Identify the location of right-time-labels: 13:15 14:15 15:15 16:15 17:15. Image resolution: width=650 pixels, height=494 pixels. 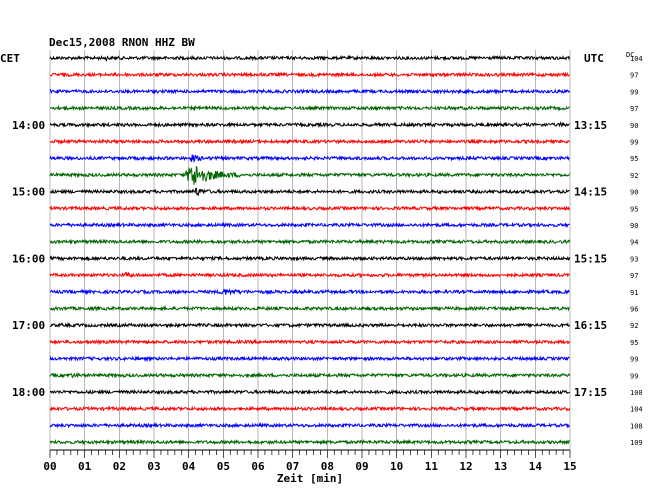
(590, 259).